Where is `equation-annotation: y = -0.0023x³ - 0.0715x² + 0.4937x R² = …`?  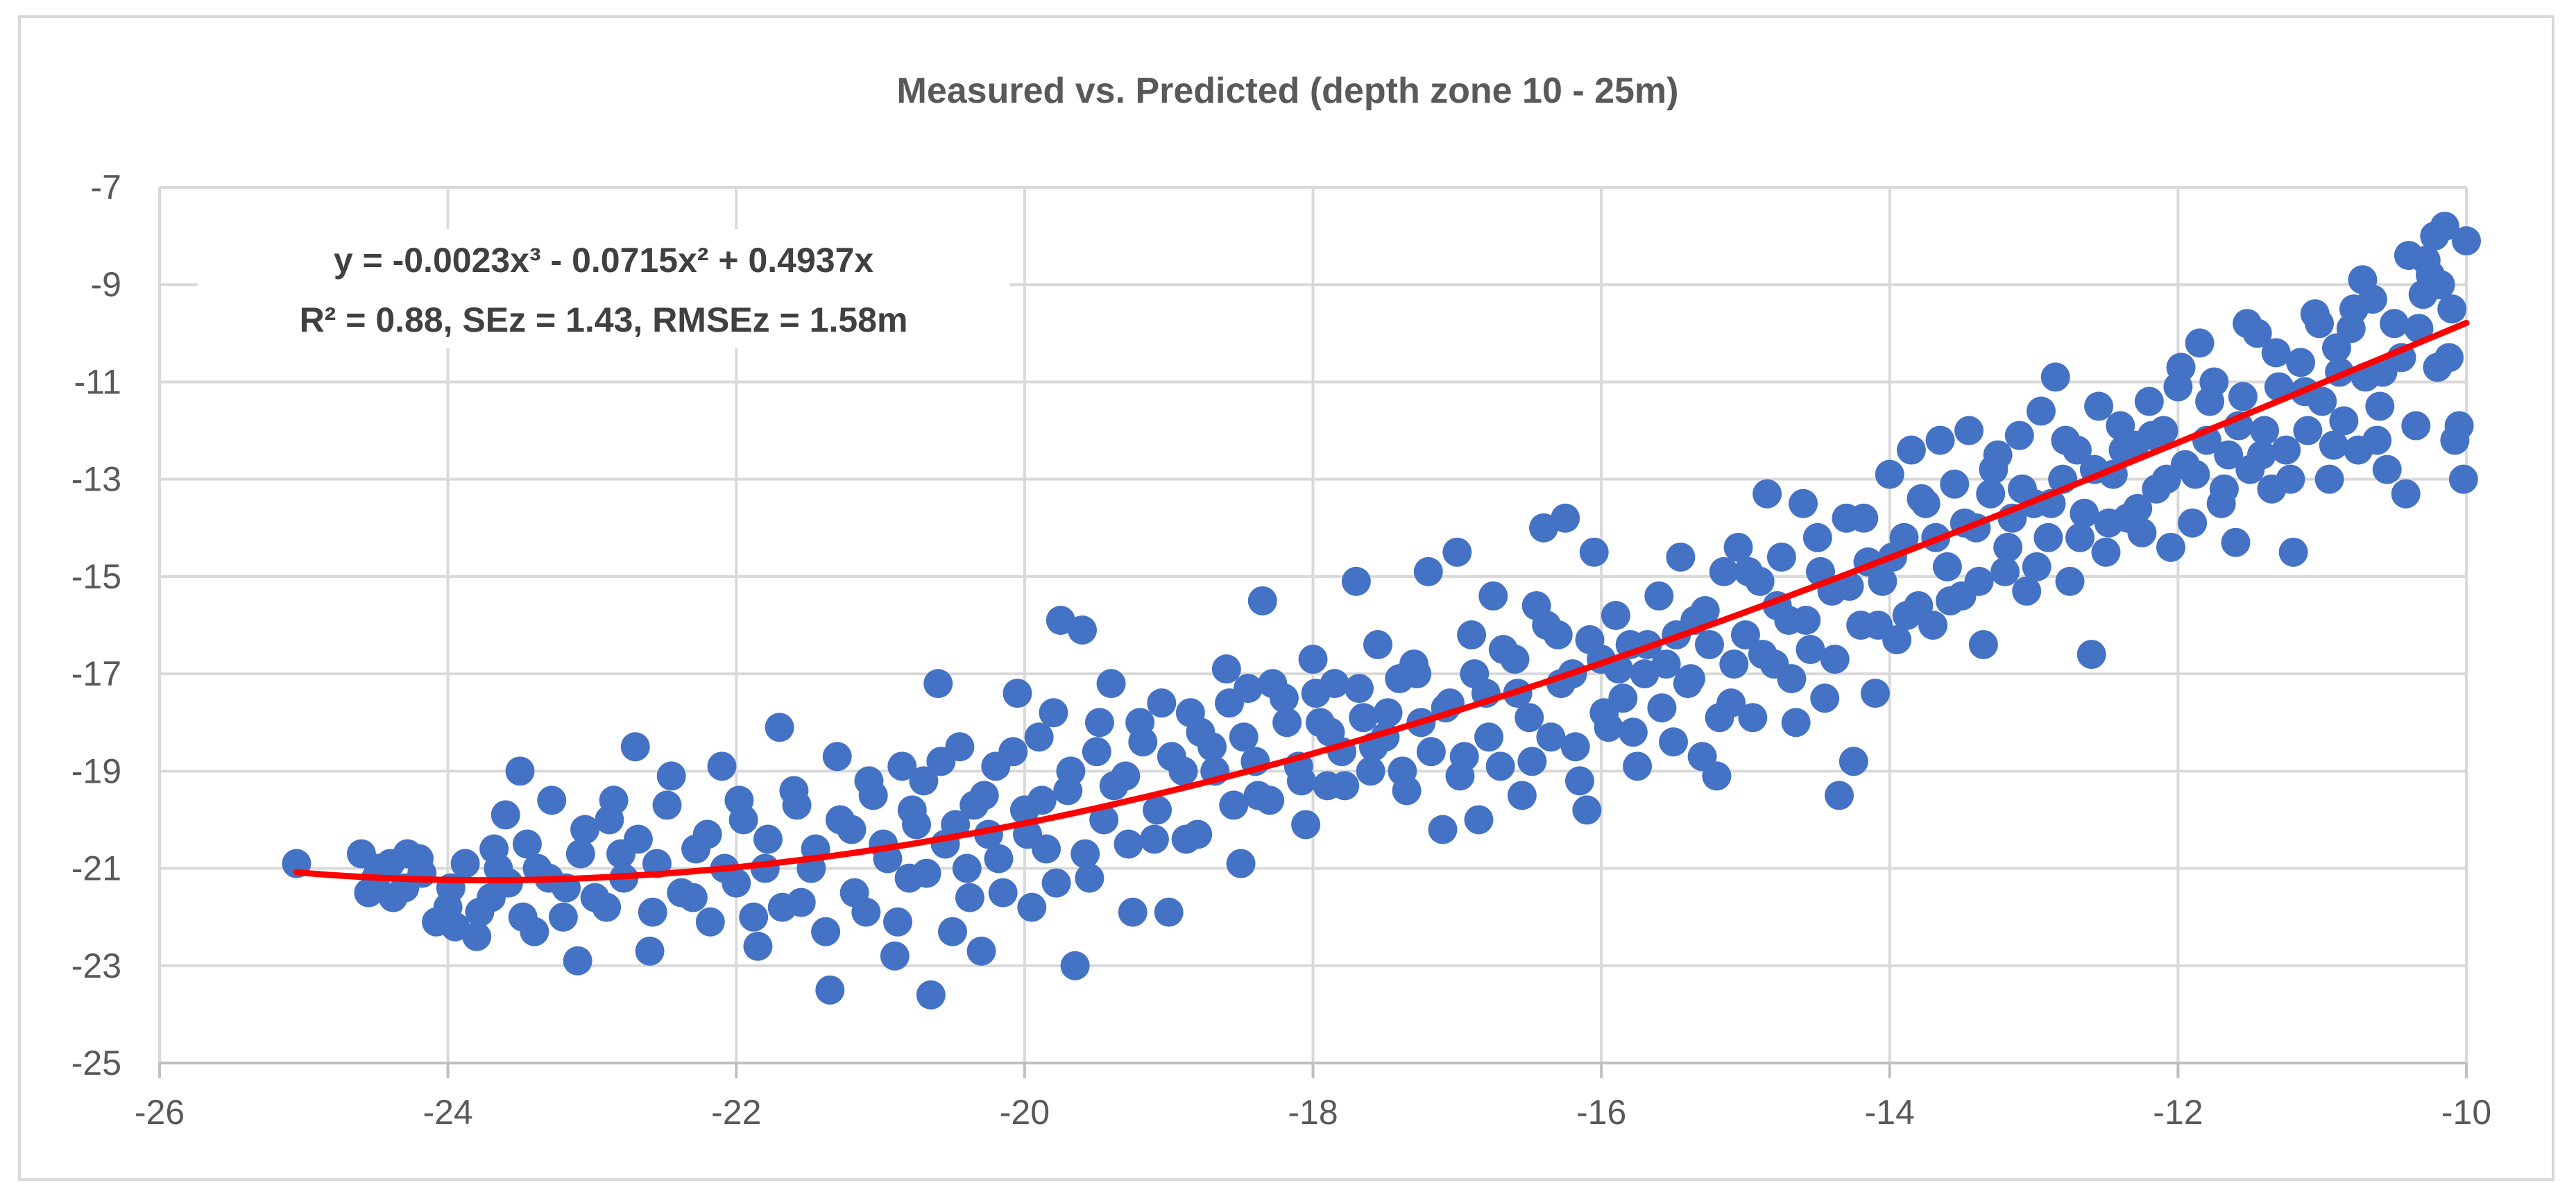 equation-annotation: y = -0.0023x³ - 0.0715x² + 0.4937x R² = … is located at coordinates (603, 288).